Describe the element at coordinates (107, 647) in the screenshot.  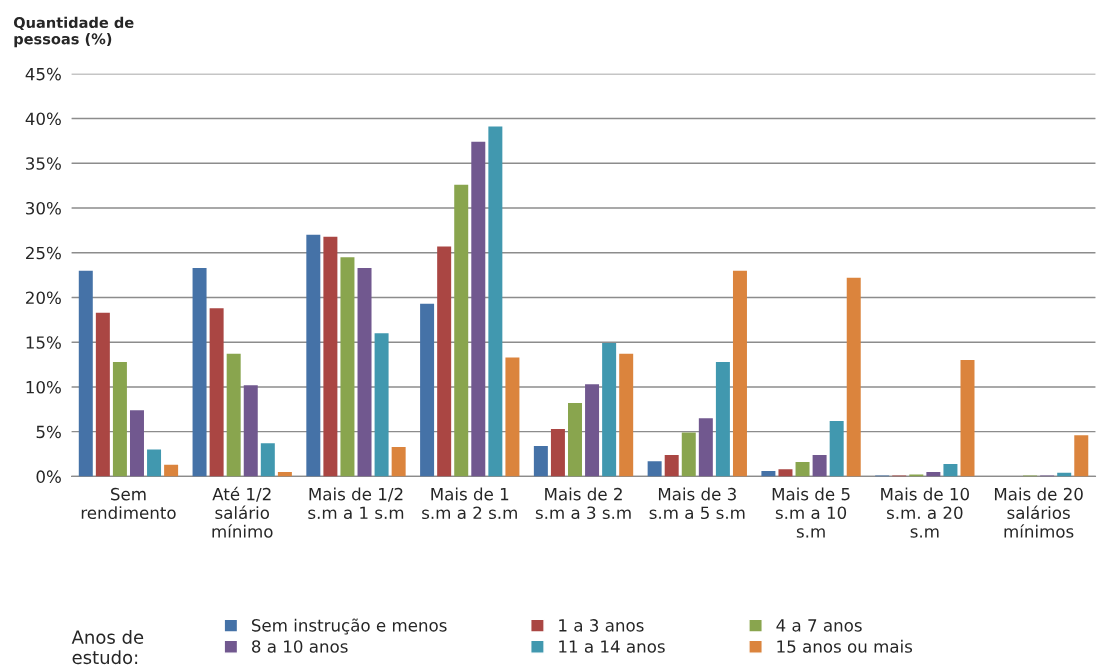
I see `legend-title: Anos de estudo:` at that location.